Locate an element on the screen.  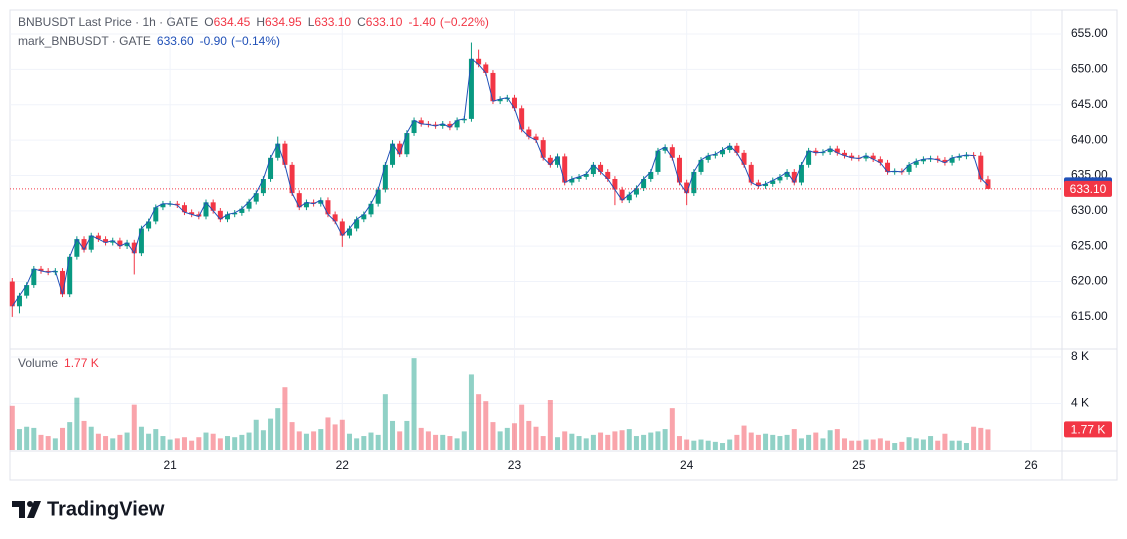
legend-key: L is located at coordinates (311, 22).